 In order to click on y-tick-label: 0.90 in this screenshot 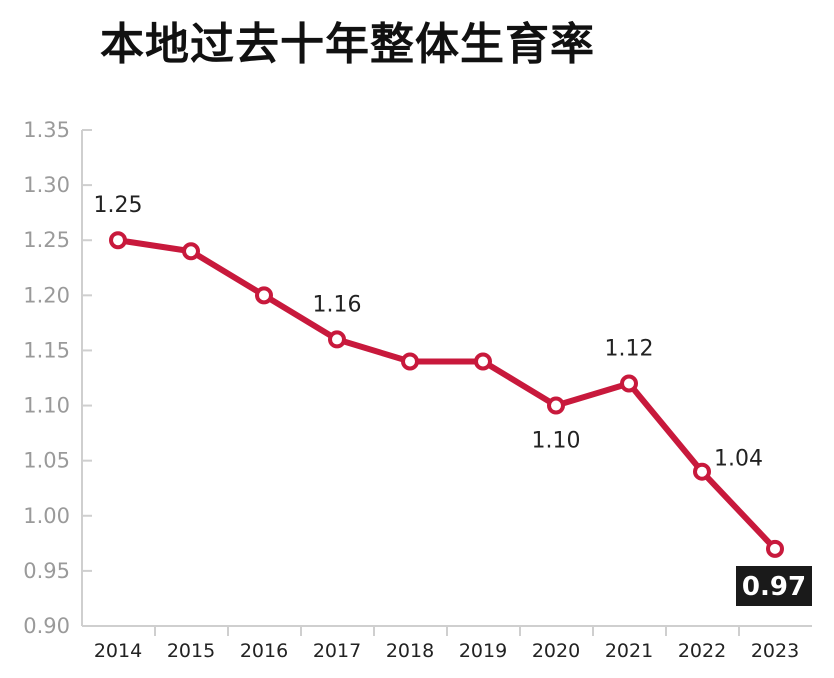, I will do `click(46, 626)`.